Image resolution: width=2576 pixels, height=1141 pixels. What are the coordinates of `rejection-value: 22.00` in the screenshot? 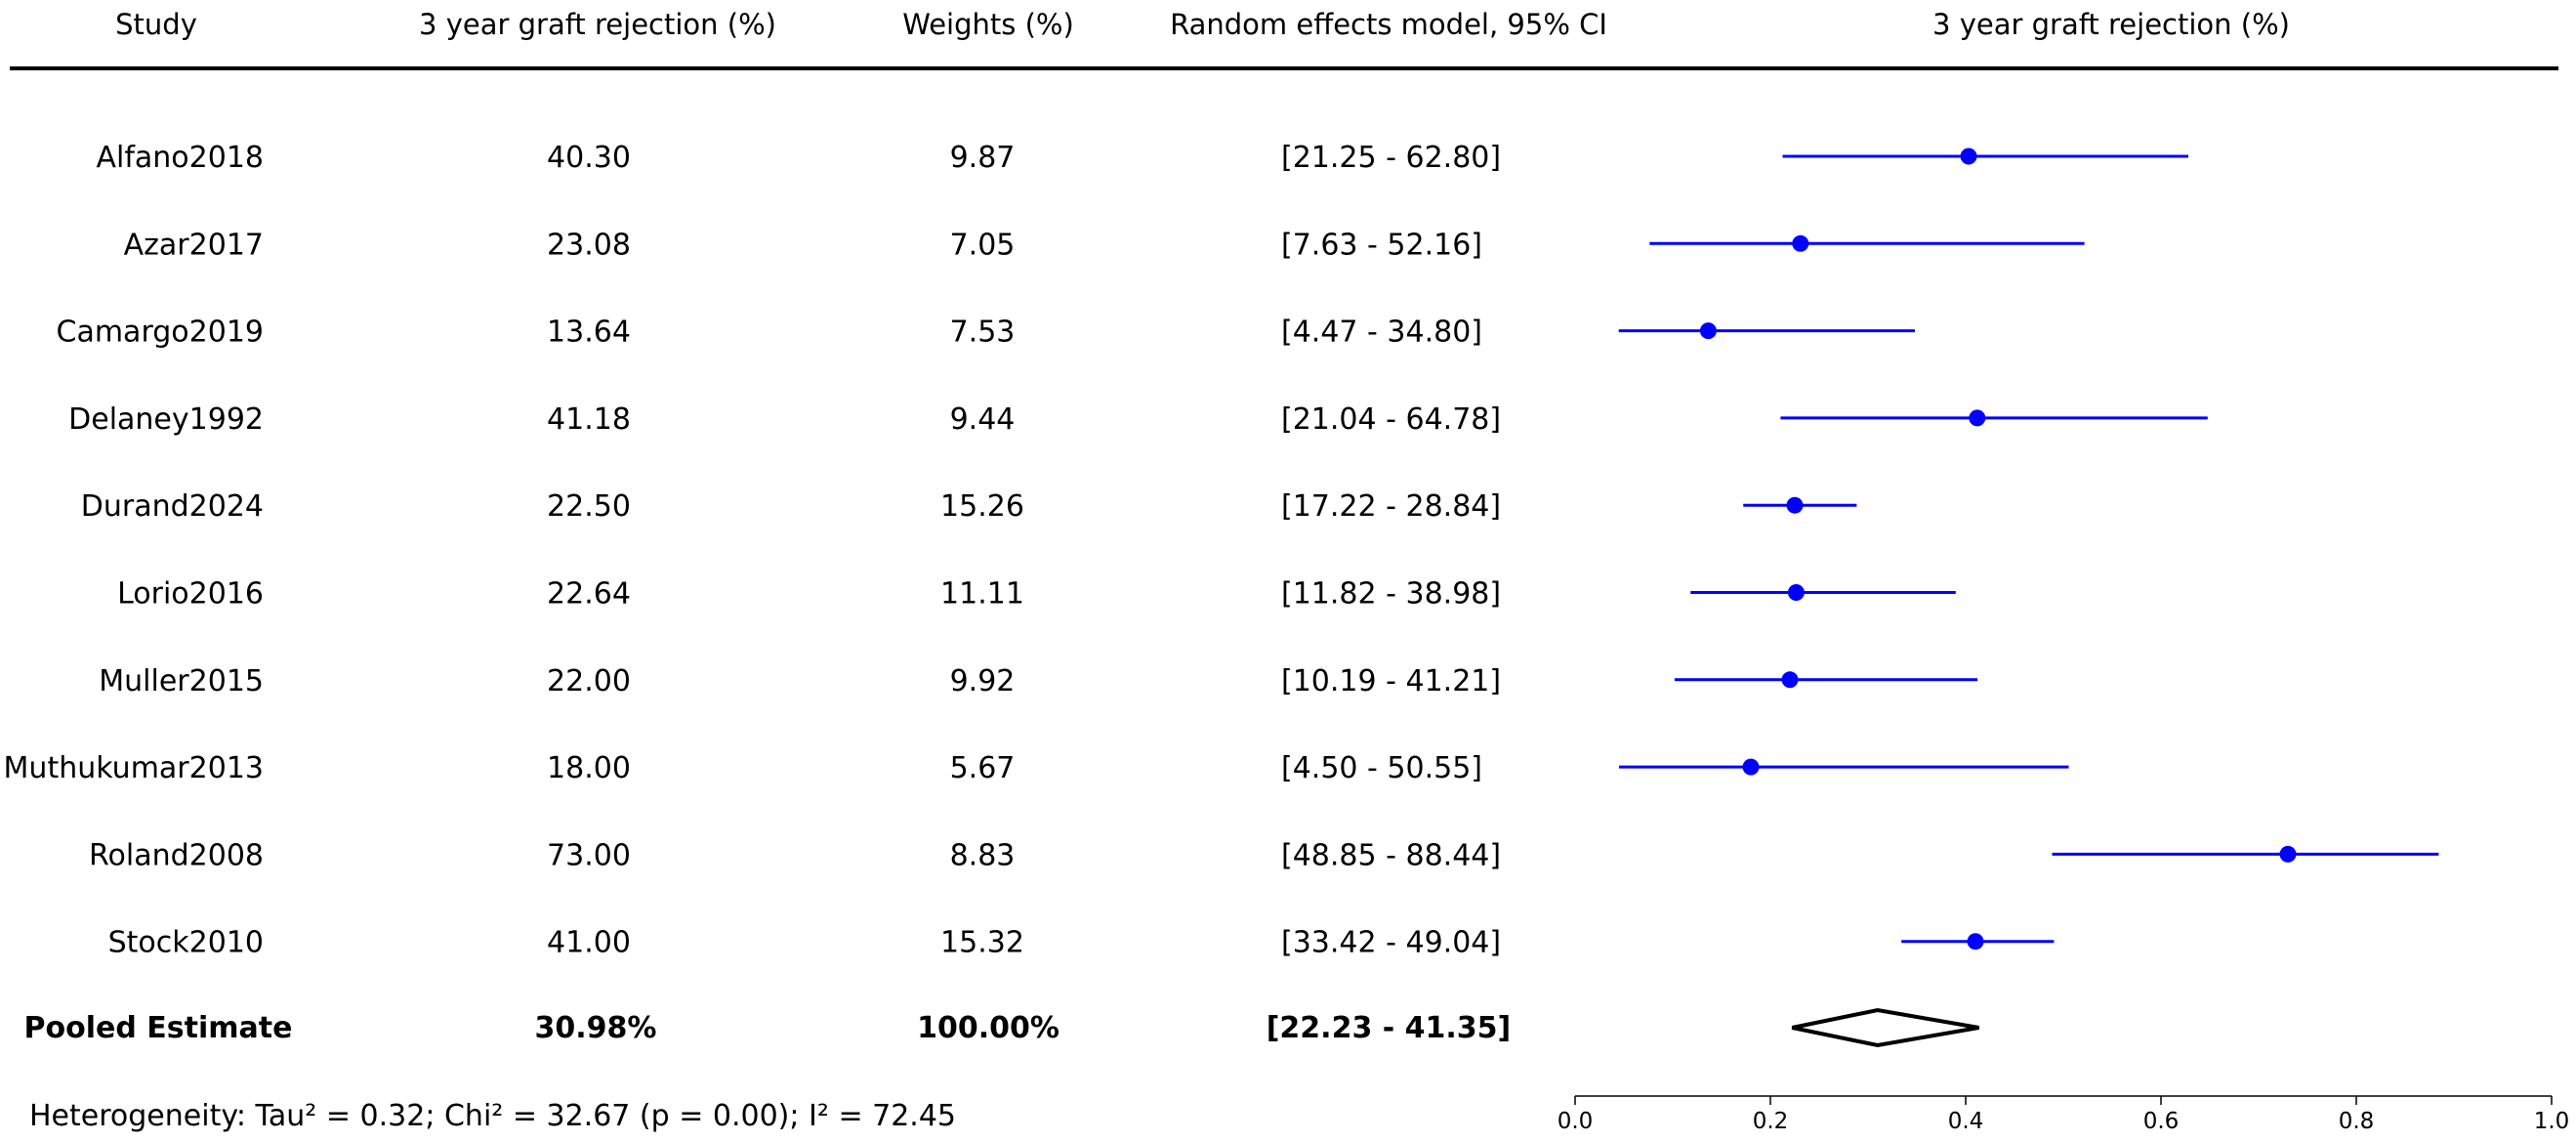 It's located at (589, 681).